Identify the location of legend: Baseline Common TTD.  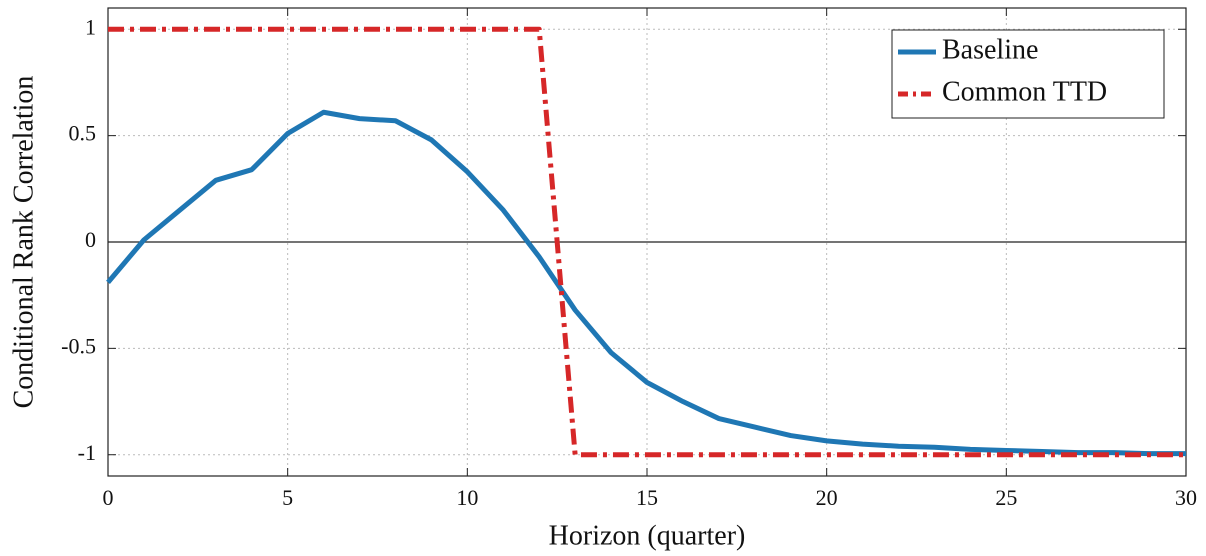
(1028, 74).